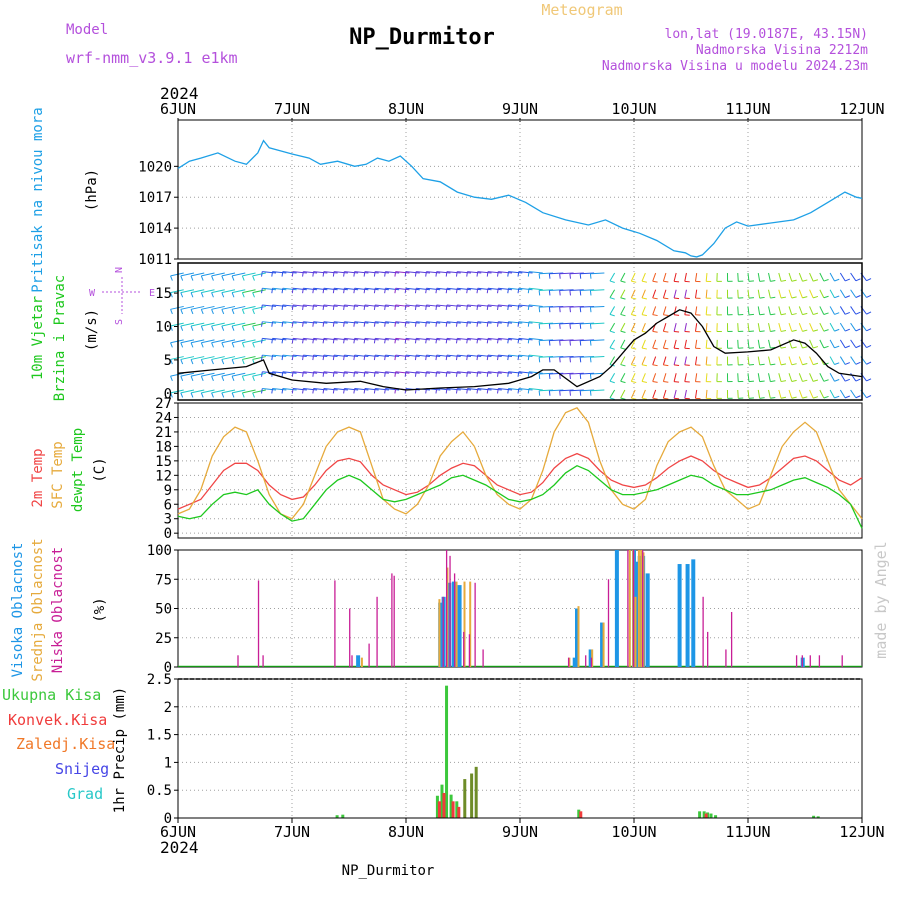 The height and width of the screenshot is (900, 900). I want to click on wind-speed-line, so click(520, 350).